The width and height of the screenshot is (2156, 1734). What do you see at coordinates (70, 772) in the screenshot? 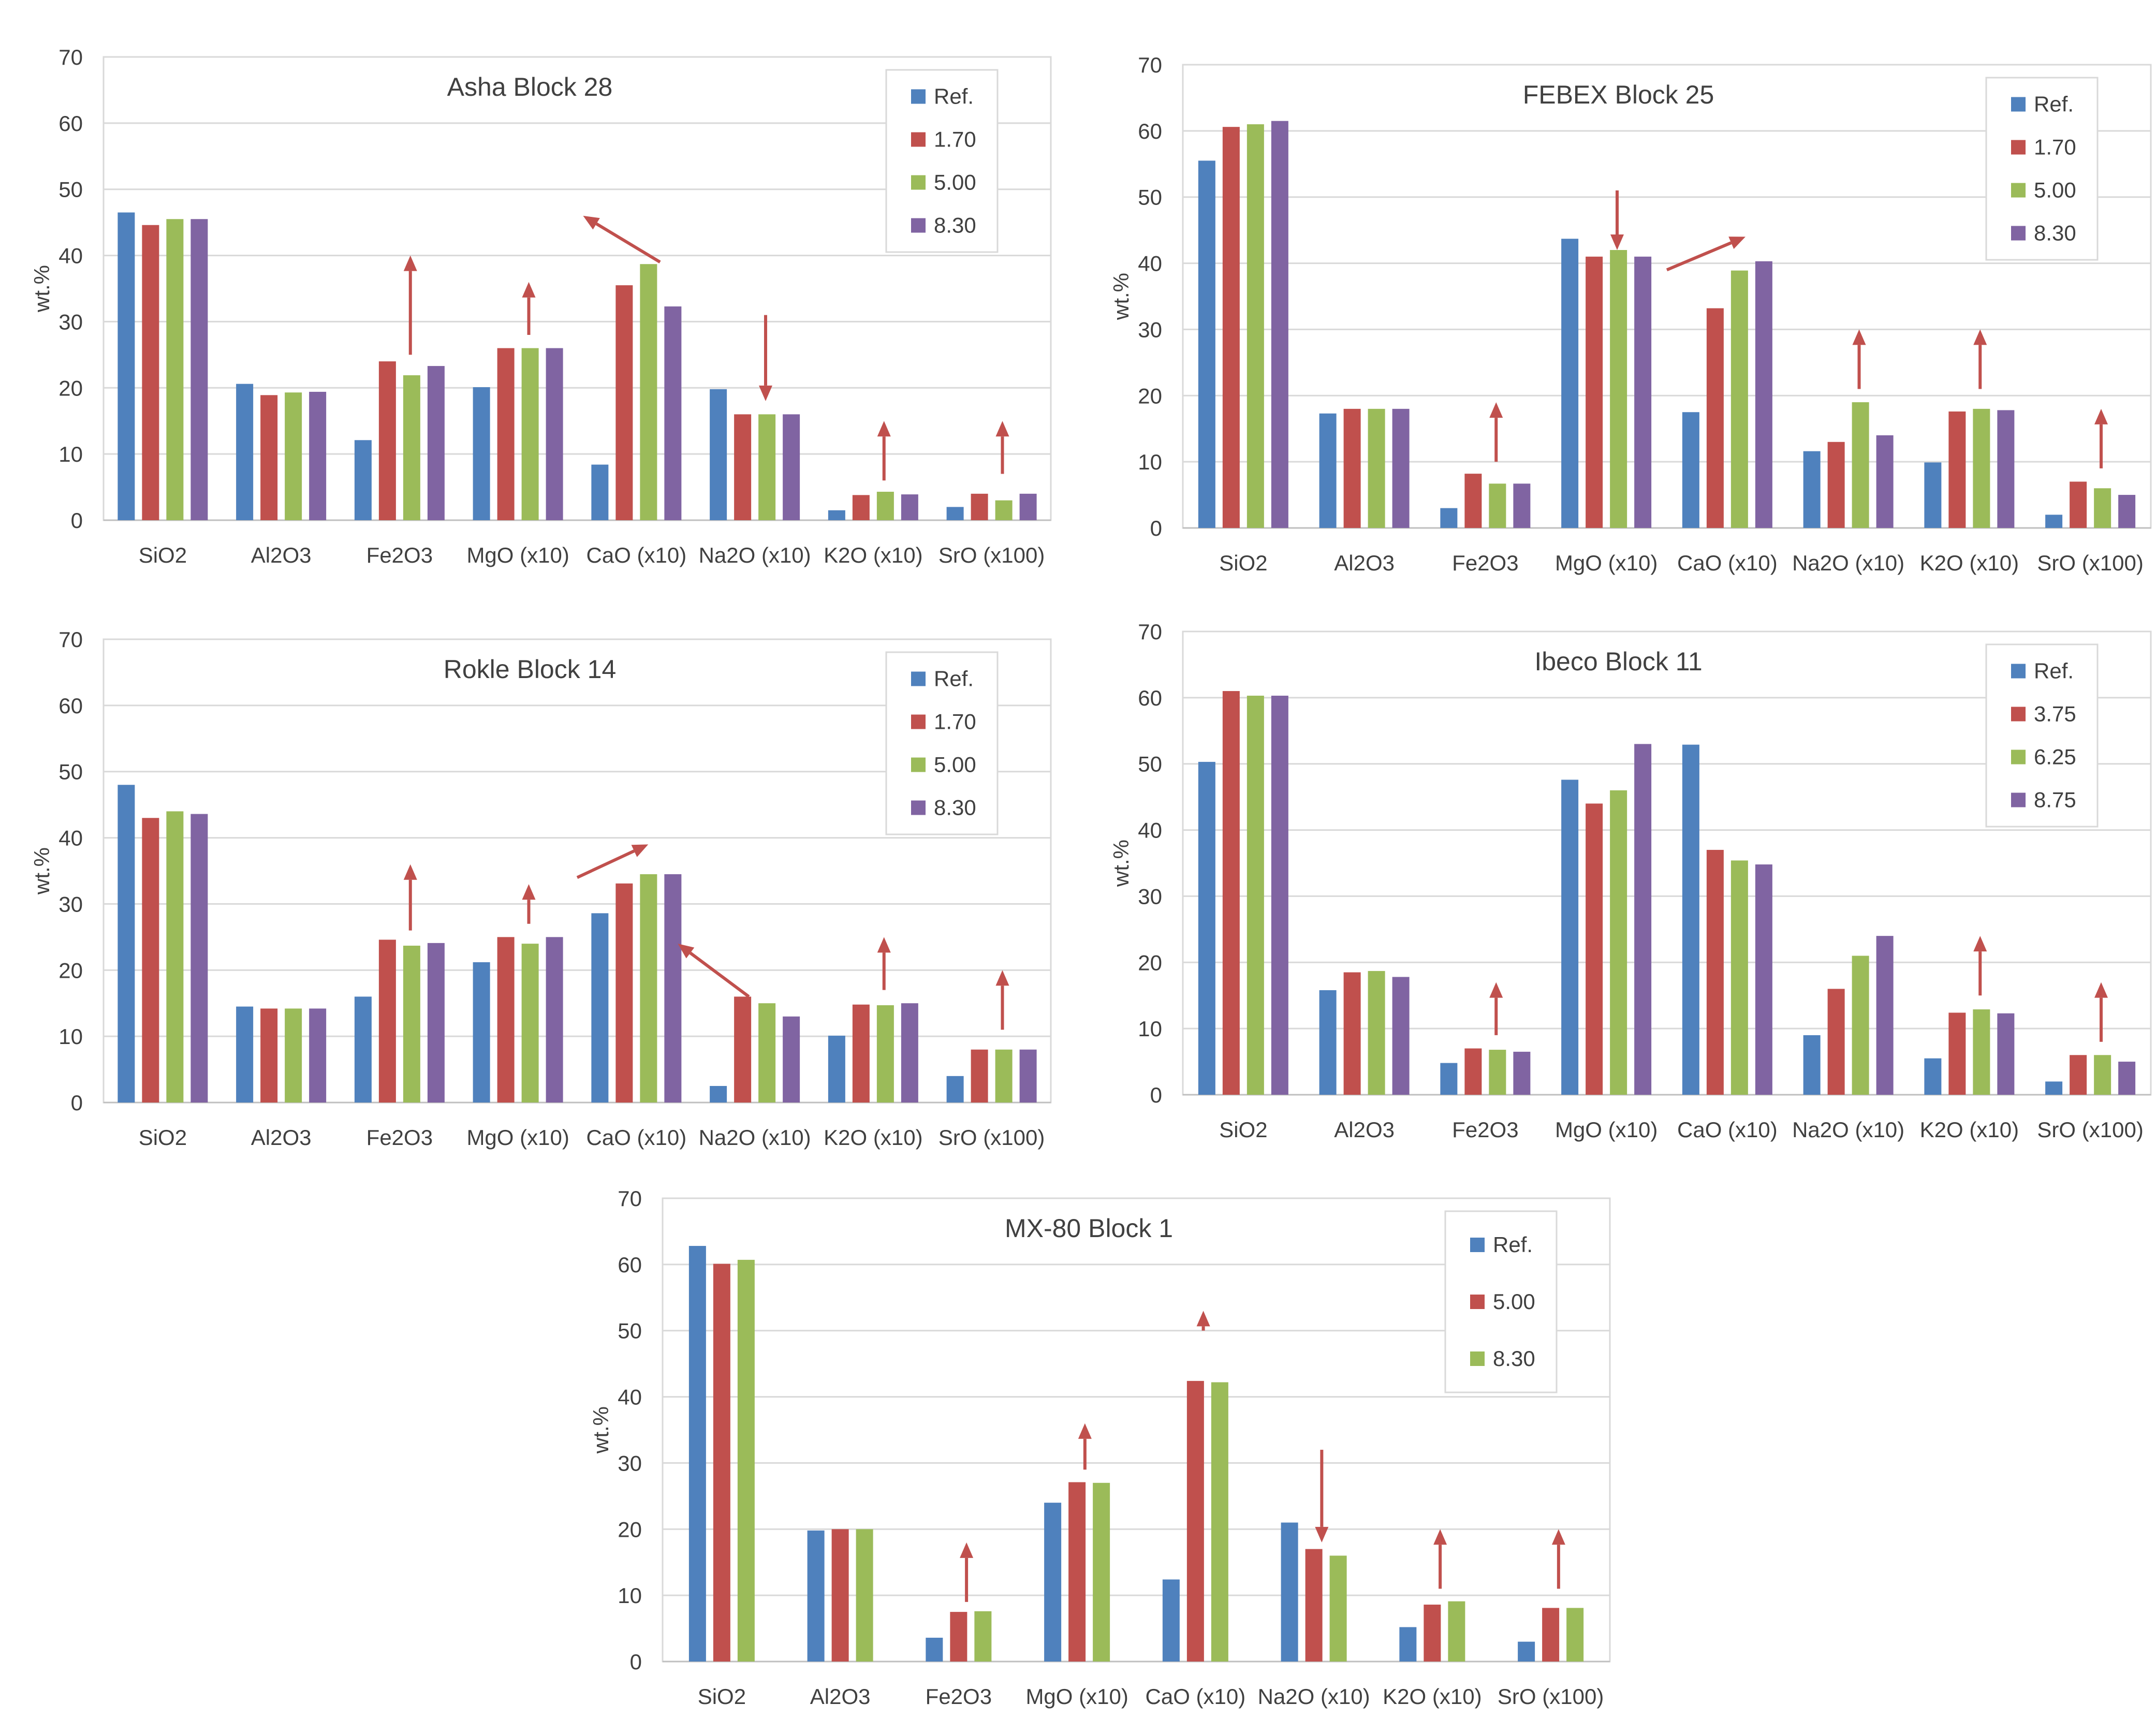
I see `y-tick-label: 50` at bounding box center [70, 772].